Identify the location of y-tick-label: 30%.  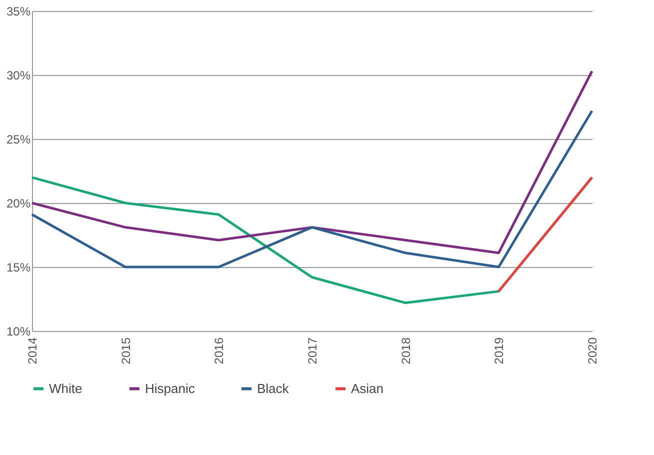
(18, 75).